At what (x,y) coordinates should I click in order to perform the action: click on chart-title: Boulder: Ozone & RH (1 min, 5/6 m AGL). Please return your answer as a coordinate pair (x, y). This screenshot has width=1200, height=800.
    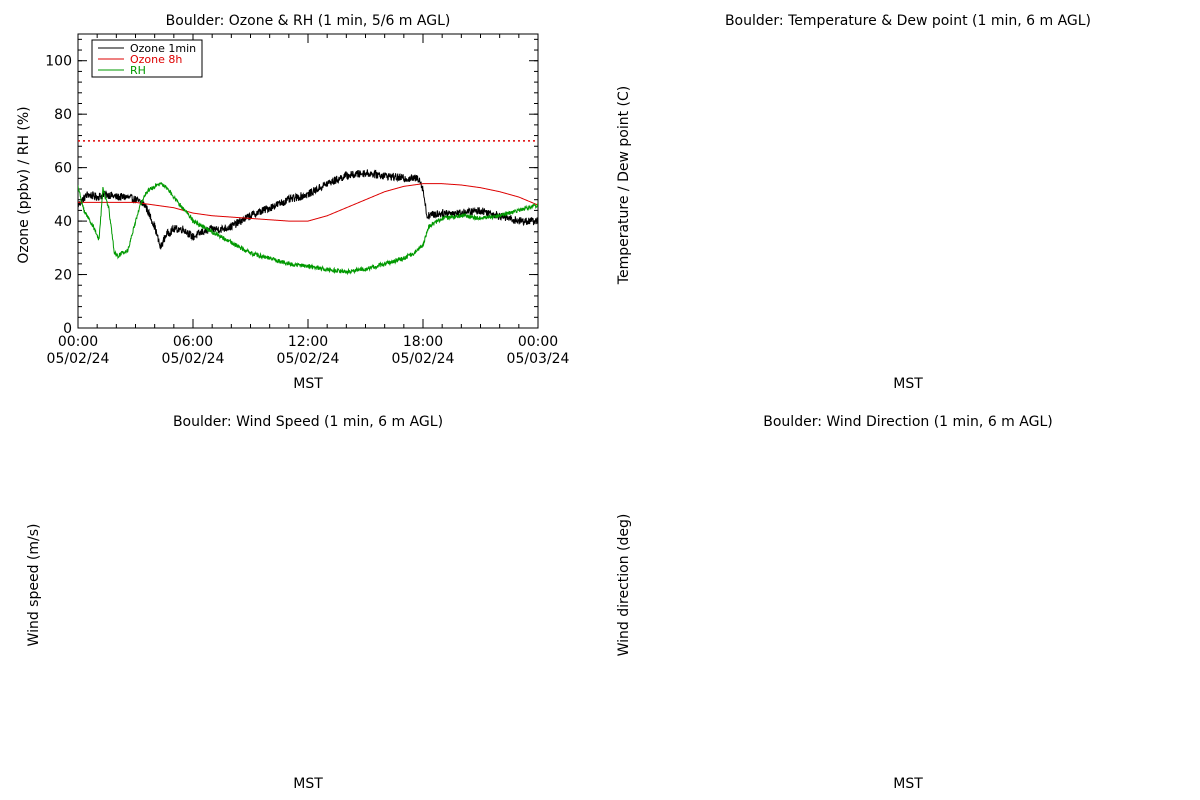
    Looking at the image, I should click on (308, 21).